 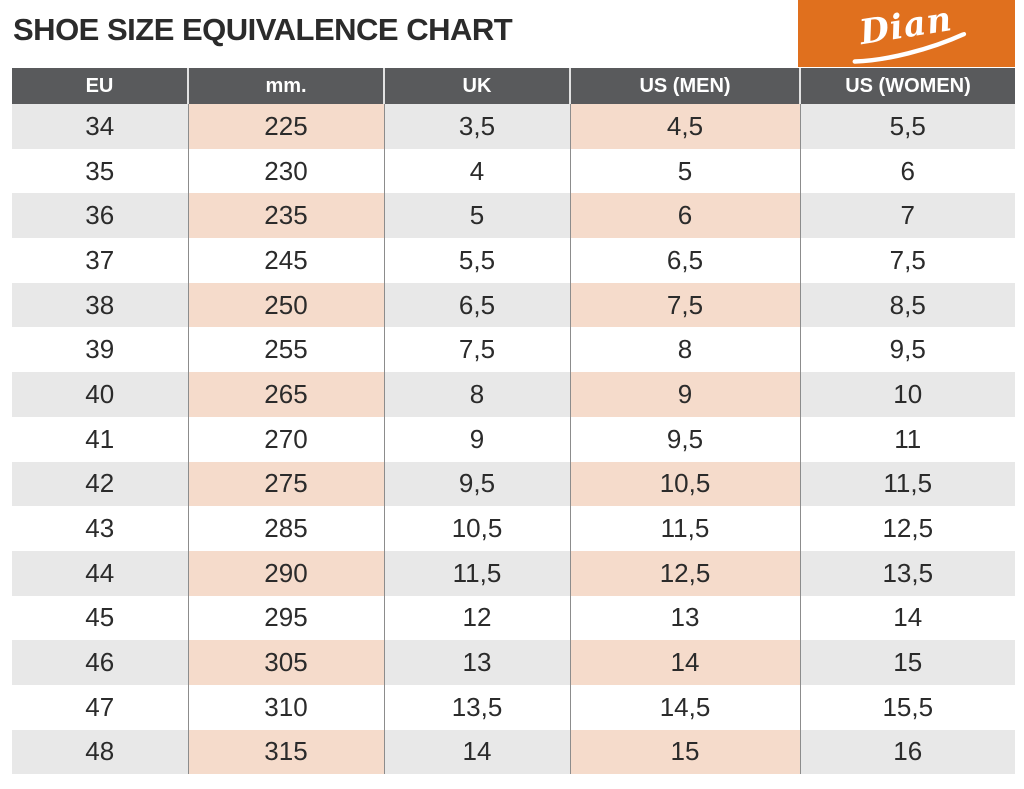 What do you see at coordinates (100, 752) in the screenshot?
I see `table-cell: 48` at bounding box center [100, 752].